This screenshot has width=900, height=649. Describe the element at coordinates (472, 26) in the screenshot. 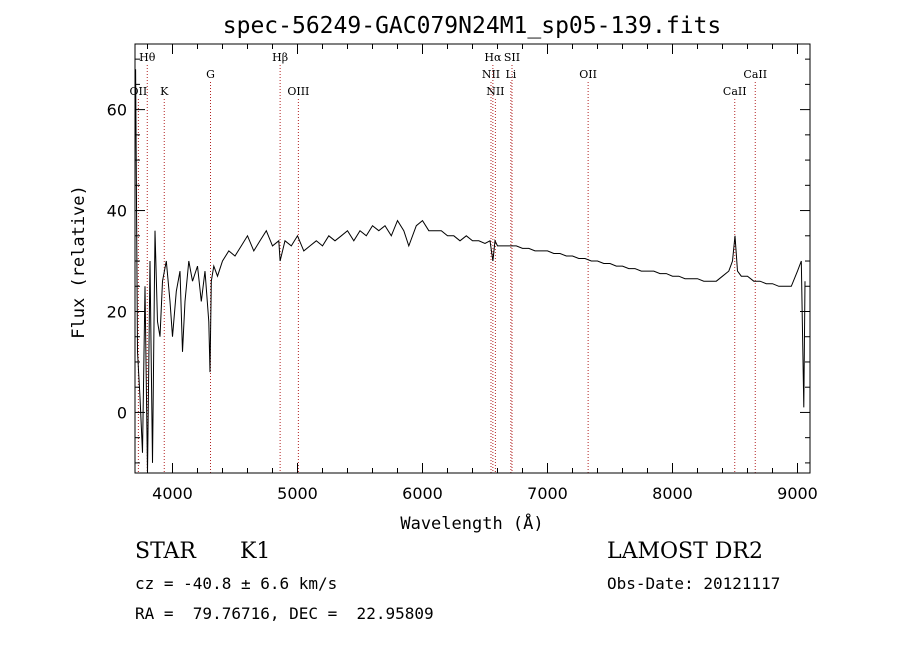

I see `chart-title: spec-56249-GAC079N24M1_sp05-139.fits` at that location.